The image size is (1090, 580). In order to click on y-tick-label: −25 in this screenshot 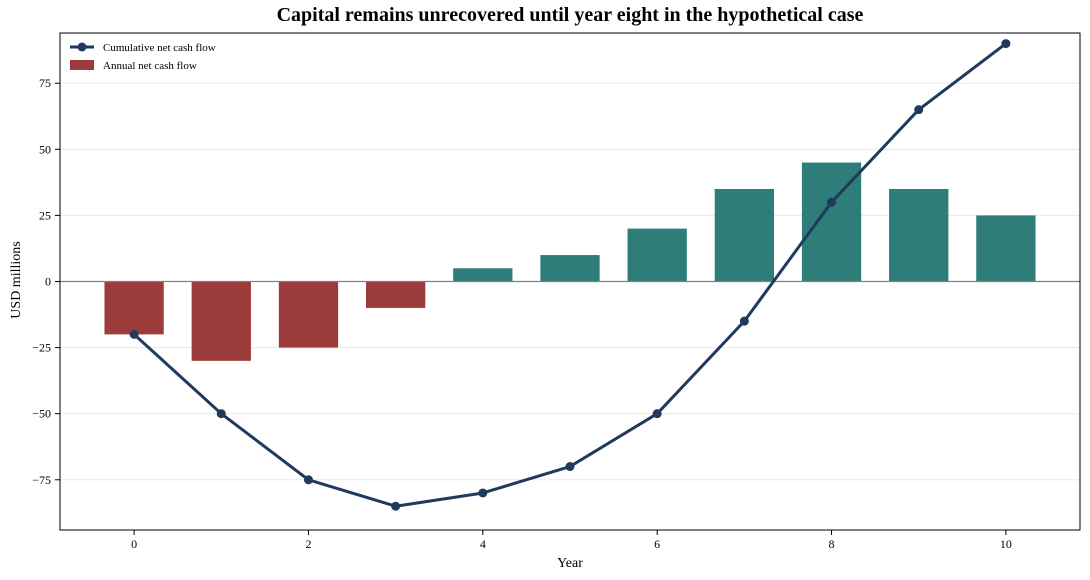, I will do `click(41, 348)`.